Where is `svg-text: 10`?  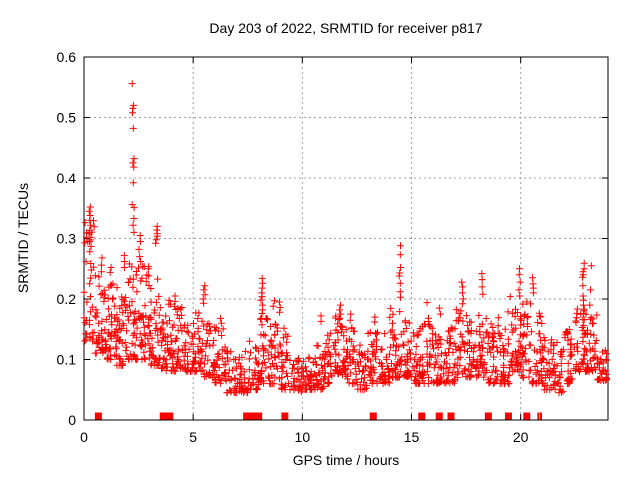 svg-text: 10 is located at coordinates (303, 437).